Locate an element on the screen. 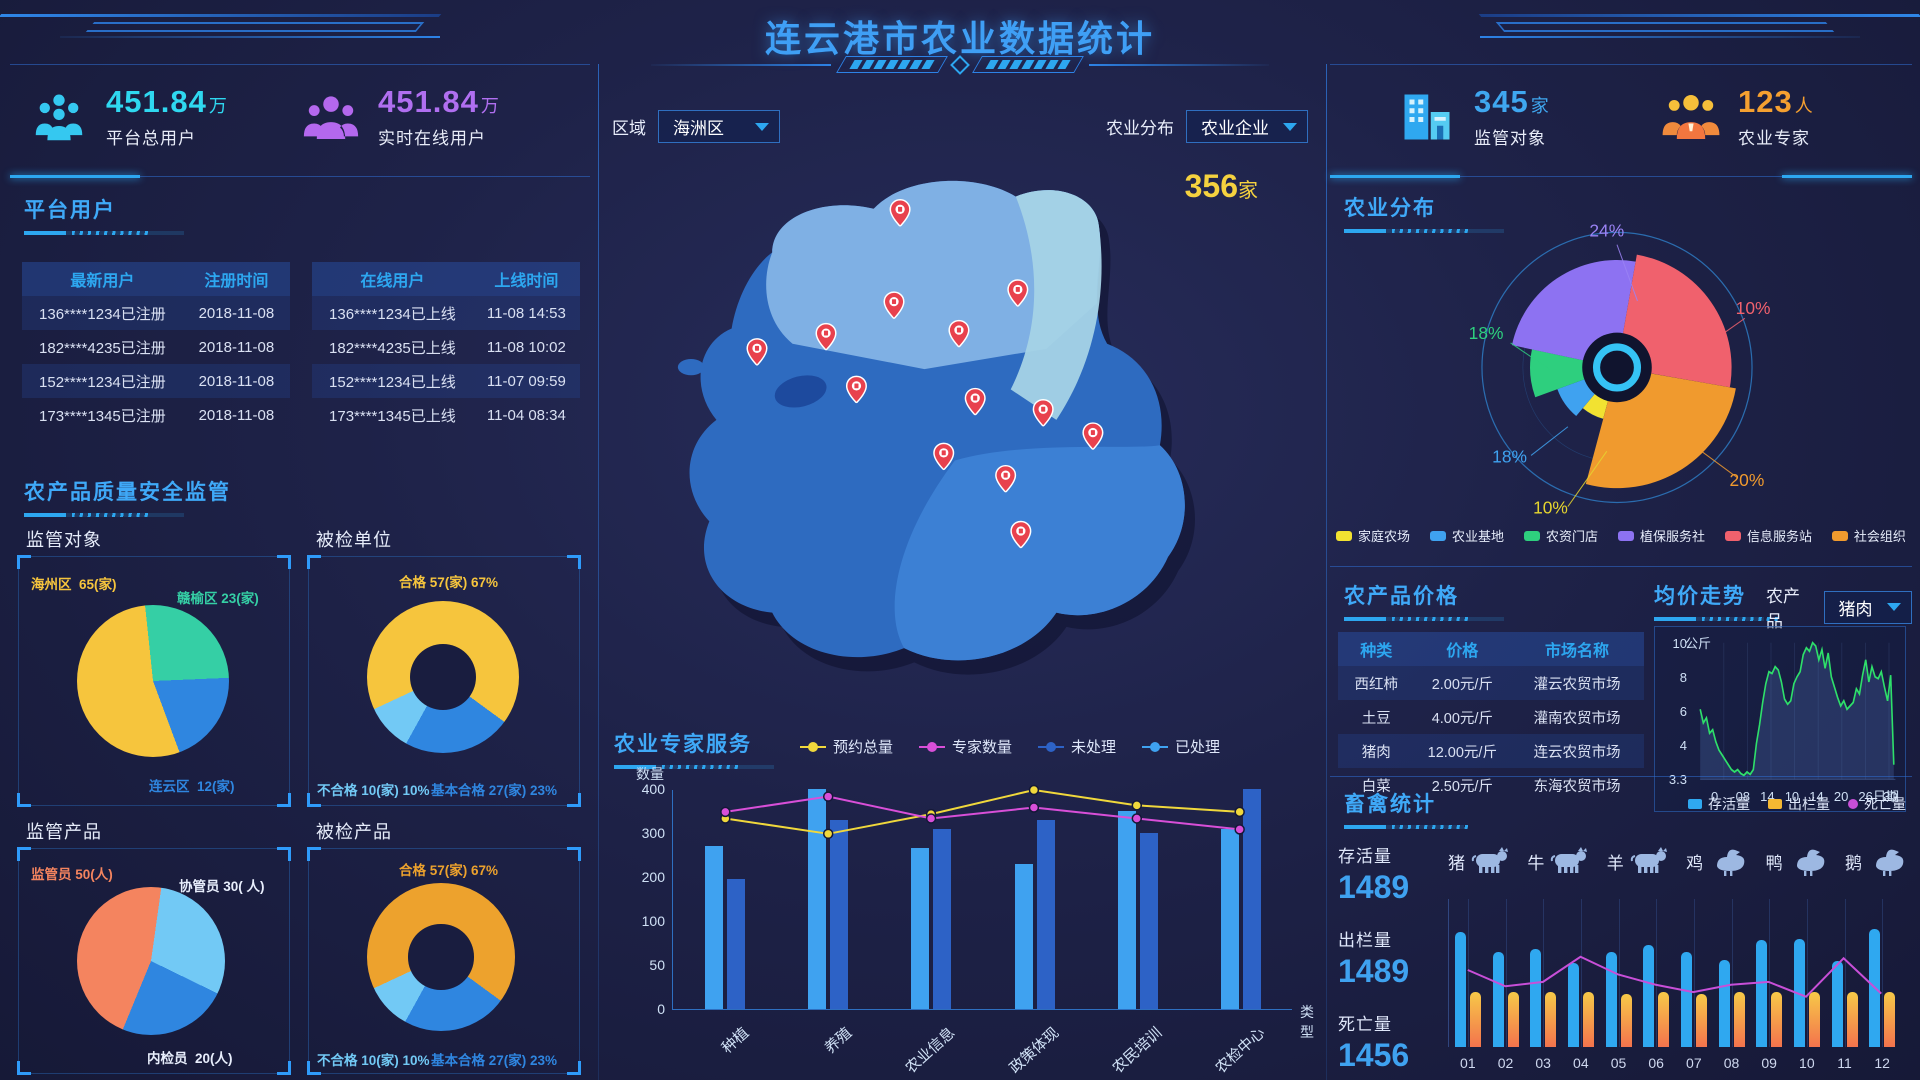 This screenshot has width=1920, height=1080. supervise-target-pie-box: 海州区 65(家) 赣榆区 23(家) 连云区 12(家) is located at coordinates (154, 681).